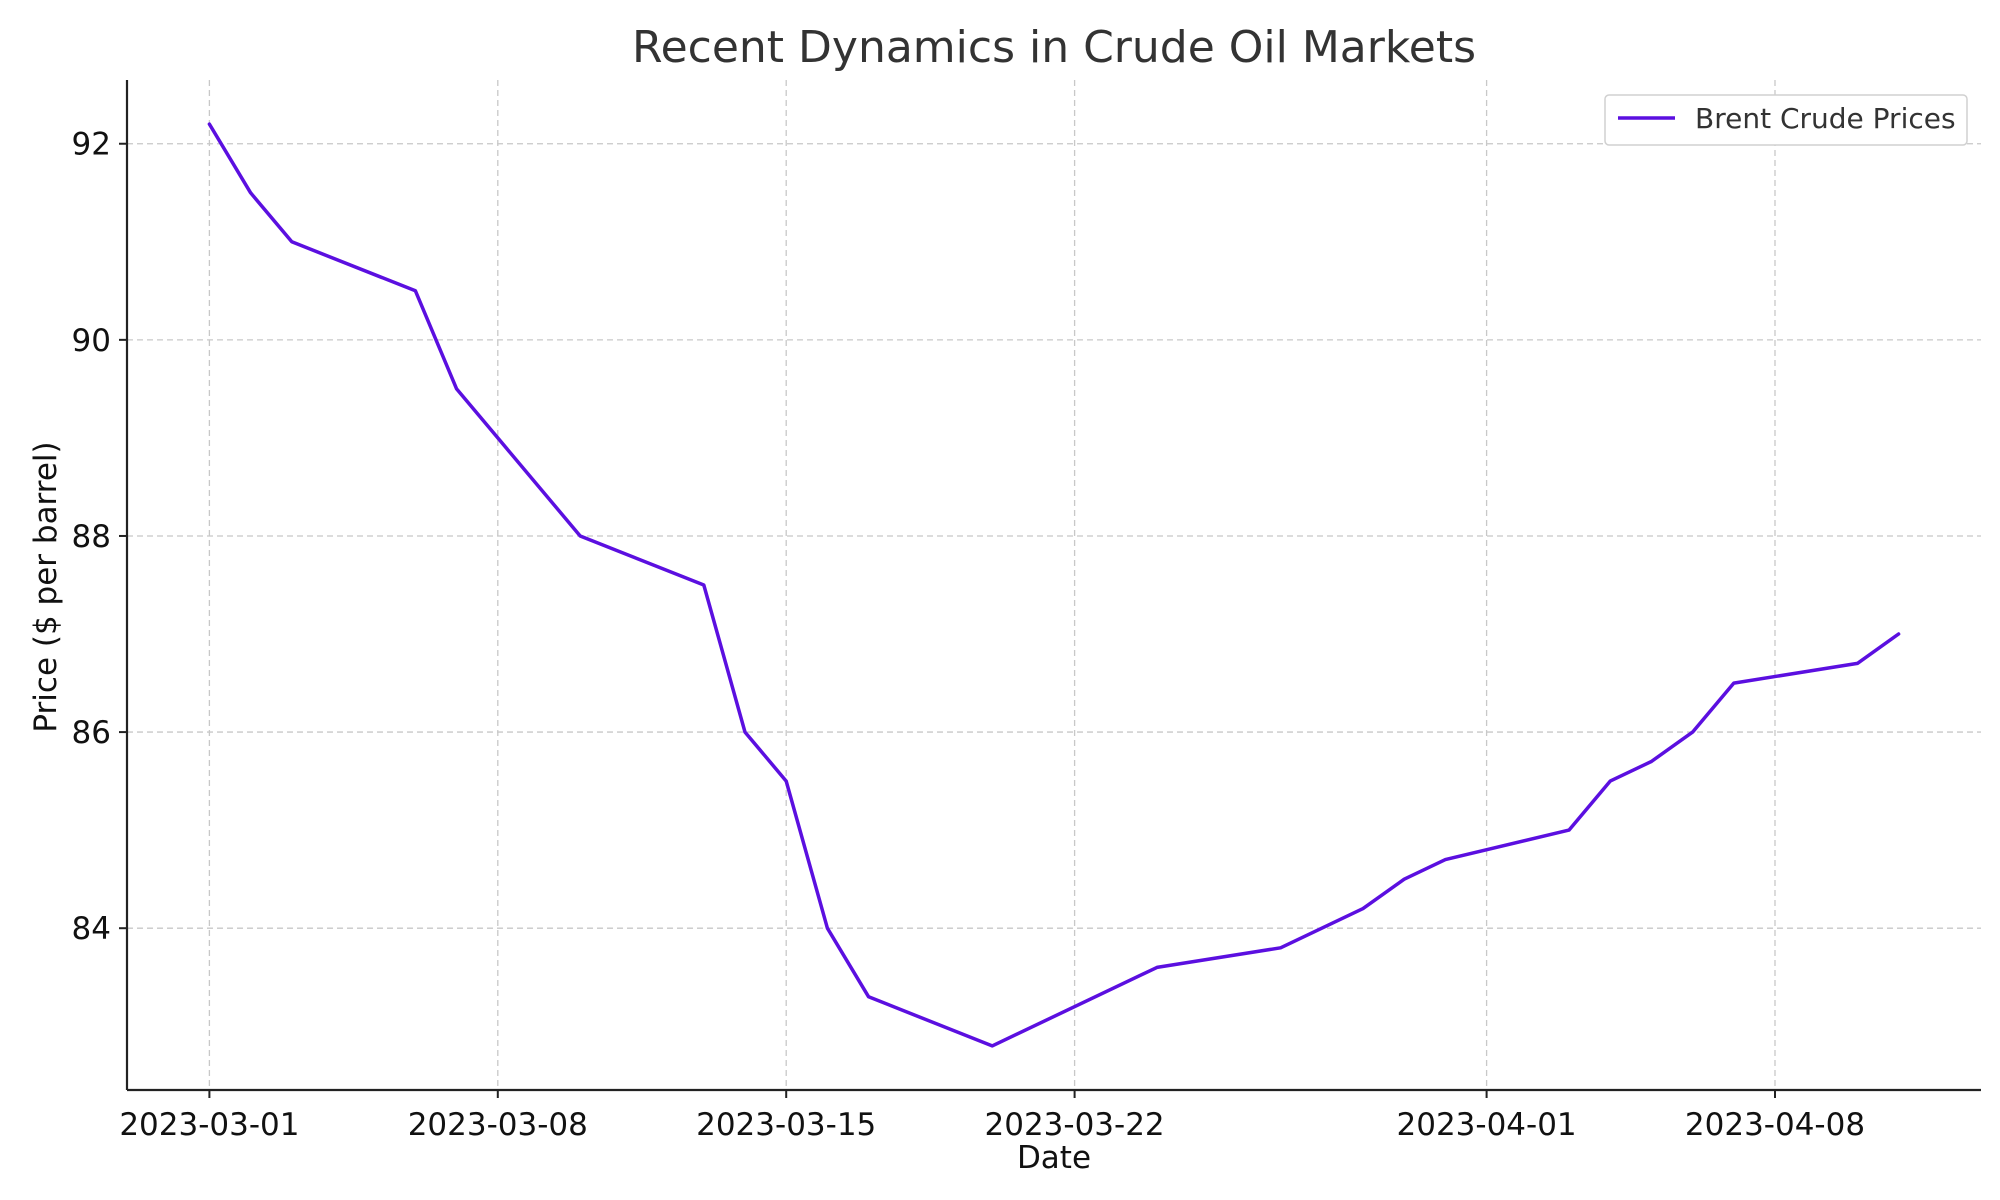  Describe the element at coordinates (91, 537) in the screenshot. I see `y-tick-label: 88` at that location.